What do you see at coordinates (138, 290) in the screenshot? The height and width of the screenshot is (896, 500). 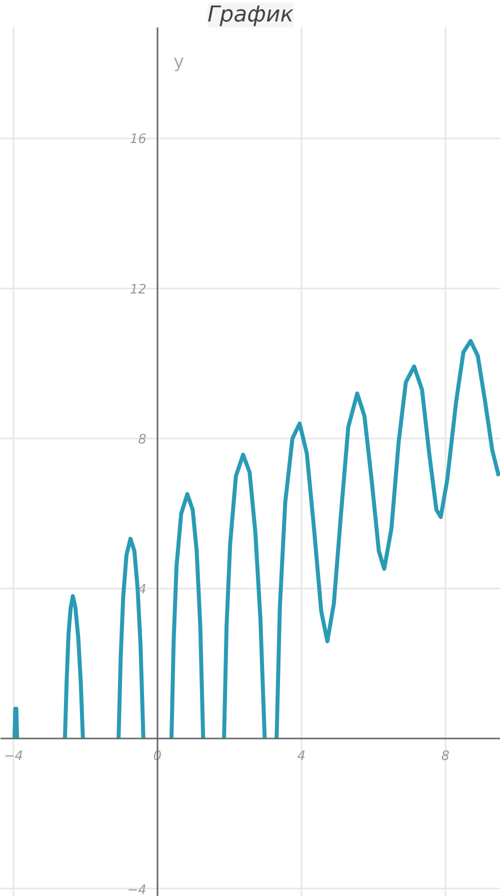 I see `y-tick-label: 12` at bounding box center [138, 290].